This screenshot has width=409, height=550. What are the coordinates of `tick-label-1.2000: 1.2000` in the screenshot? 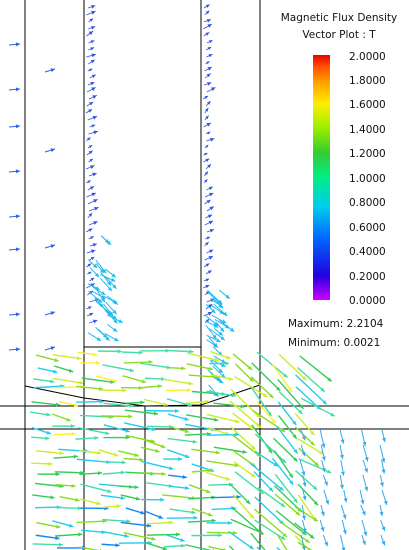 It's located at (367, 154).